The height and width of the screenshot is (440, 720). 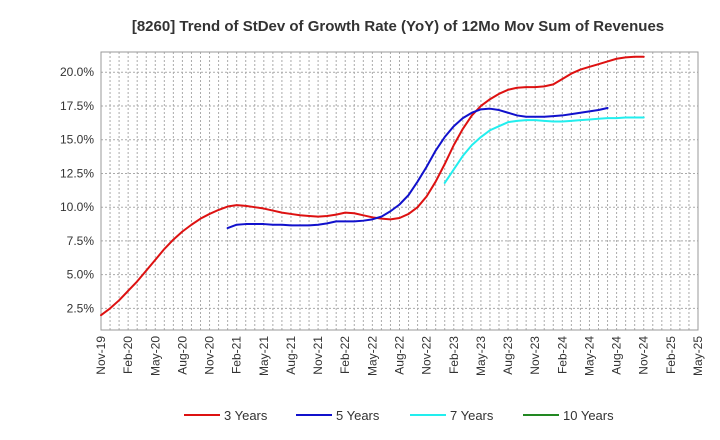 I want to click on x-tick-label: Nov-21, so click(x=318, y=355).